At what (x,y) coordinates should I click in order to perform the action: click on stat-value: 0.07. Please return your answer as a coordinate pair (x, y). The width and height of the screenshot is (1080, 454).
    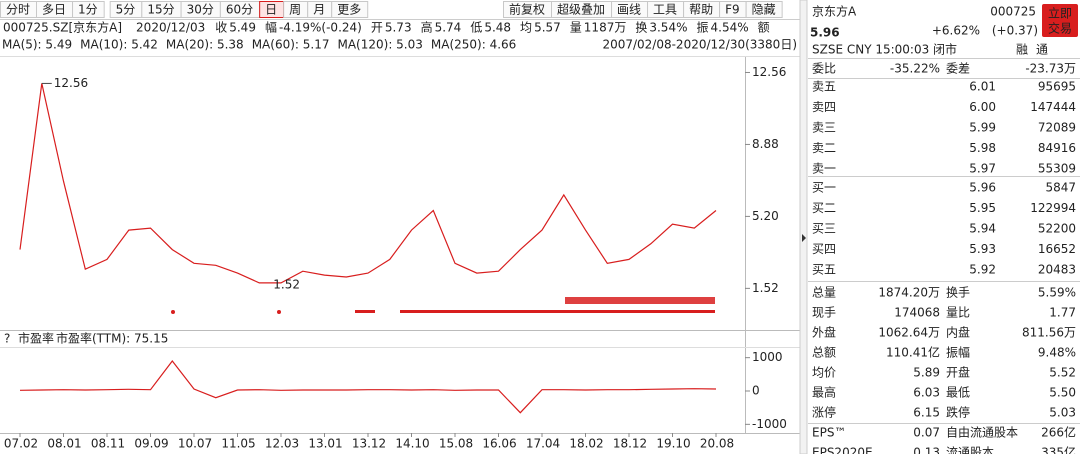
    Looking at the image, I should click on (926, 433).